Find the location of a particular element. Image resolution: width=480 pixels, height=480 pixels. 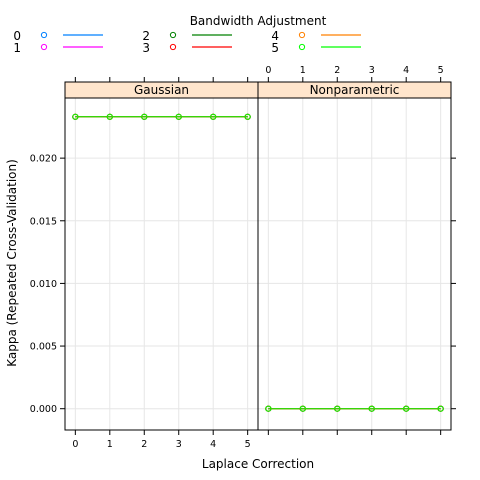

legend-label: 0 is located at coordinates (17, 36).